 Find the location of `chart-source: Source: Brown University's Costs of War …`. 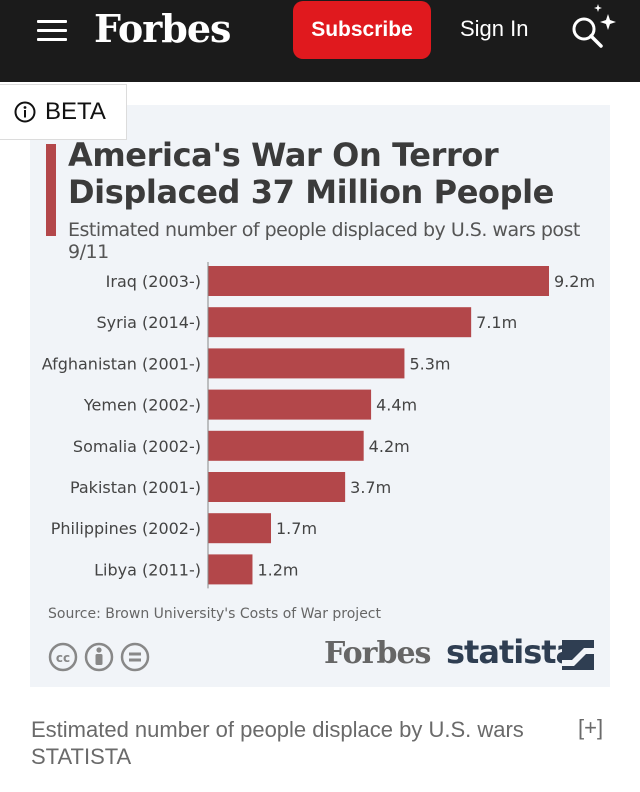

chart-source: Source: Brown University's Costs of War … is located at coordinates (214, 614).